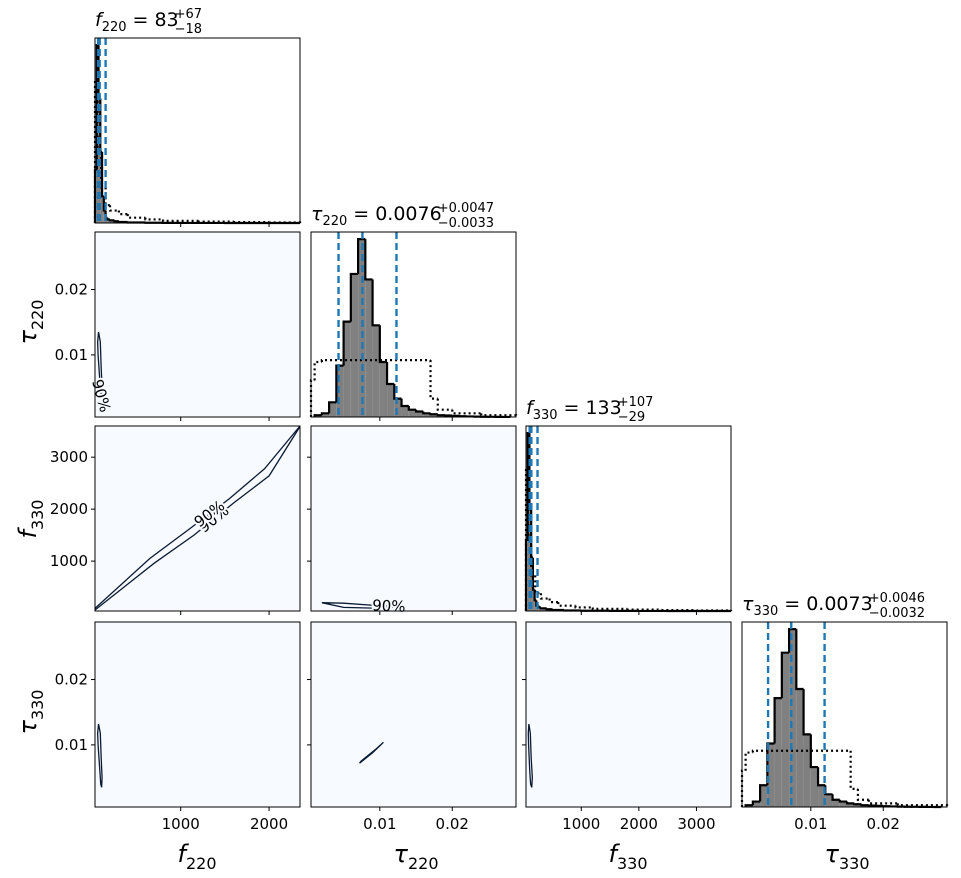 This screenshot has width=961, height=878. What do you see at coordinates (389, 606) in the screenshot?
I see `contour-label: 90%` at bounding box center [389, 606].